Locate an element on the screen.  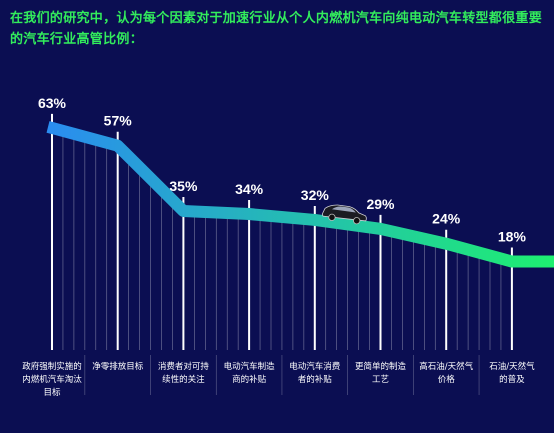
category-label: 净零排放目标 is located at coordinates (118, 366).